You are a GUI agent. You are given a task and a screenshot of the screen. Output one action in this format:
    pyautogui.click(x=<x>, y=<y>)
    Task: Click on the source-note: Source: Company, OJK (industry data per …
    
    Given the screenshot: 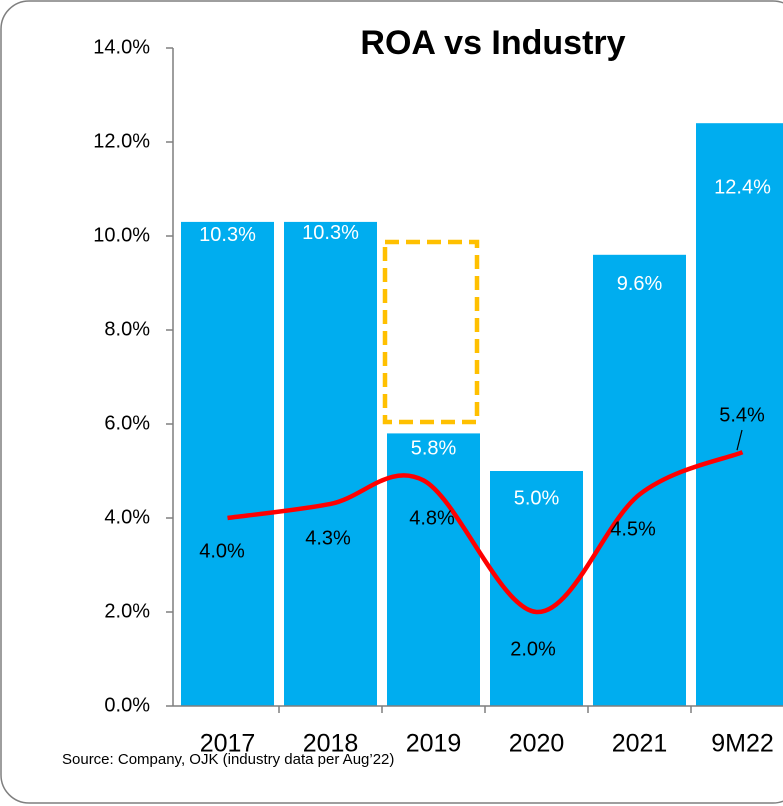 What is the action you would take?
    pyautogui.click(x=228, y=759)
    